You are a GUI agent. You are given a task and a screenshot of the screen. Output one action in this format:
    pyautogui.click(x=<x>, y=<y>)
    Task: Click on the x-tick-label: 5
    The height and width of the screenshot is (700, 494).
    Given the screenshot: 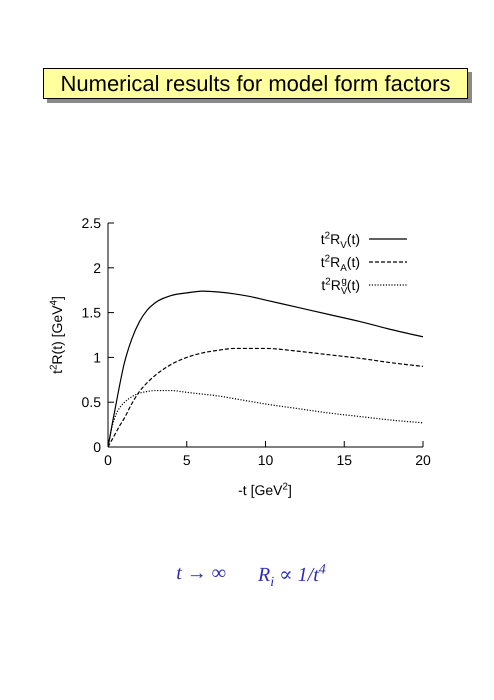 What is the action you would take?
    pyautogui.click(x=186, y=460)
    